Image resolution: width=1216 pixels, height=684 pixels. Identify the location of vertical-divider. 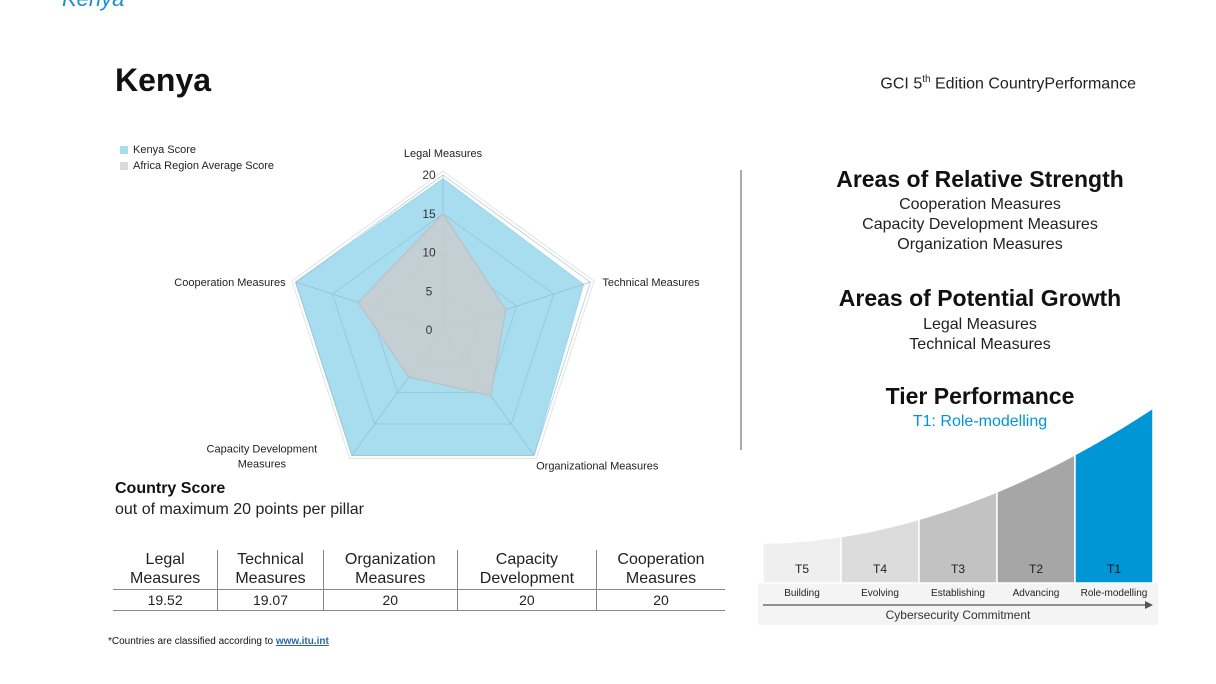
(741, 310).